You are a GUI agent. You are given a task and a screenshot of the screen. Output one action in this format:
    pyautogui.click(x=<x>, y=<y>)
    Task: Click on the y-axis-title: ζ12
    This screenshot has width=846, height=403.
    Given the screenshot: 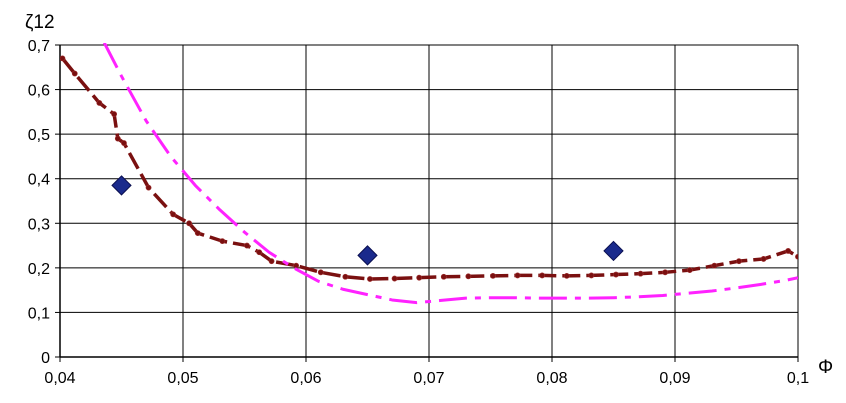 What is the action you would take?
    pyautogui.click(x=40, y=22)
    